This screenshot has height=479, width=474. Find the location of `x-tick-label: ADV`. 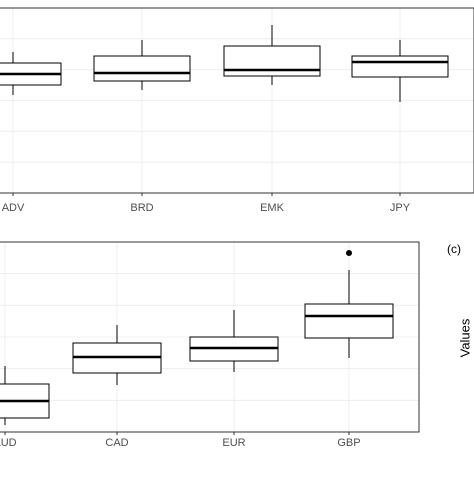

x-tick-label: ADV is located at coordinates (13, 208).